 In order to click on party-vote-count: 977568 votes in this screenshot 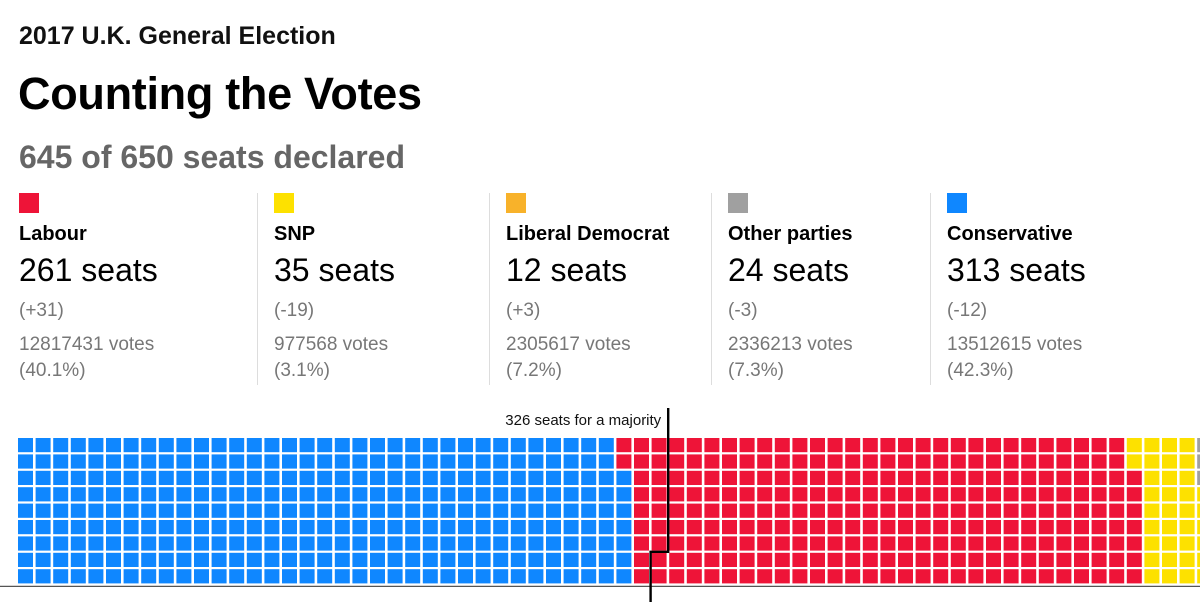, I will do `click(331, 344)`.